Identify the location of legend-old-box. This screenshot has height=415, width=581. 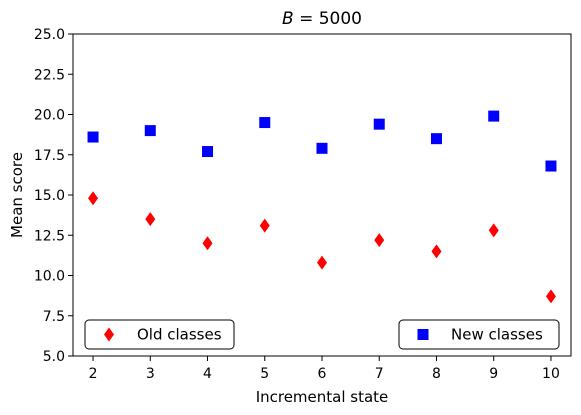
(159, 334).